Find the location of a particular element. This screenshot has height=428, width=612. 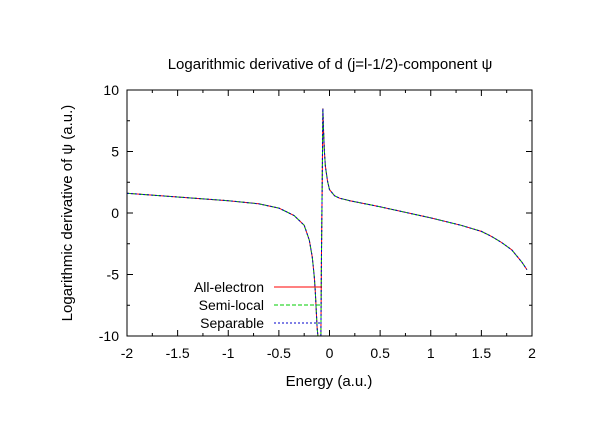

legend-label: Semi-local is located at coordinates (231, 305).